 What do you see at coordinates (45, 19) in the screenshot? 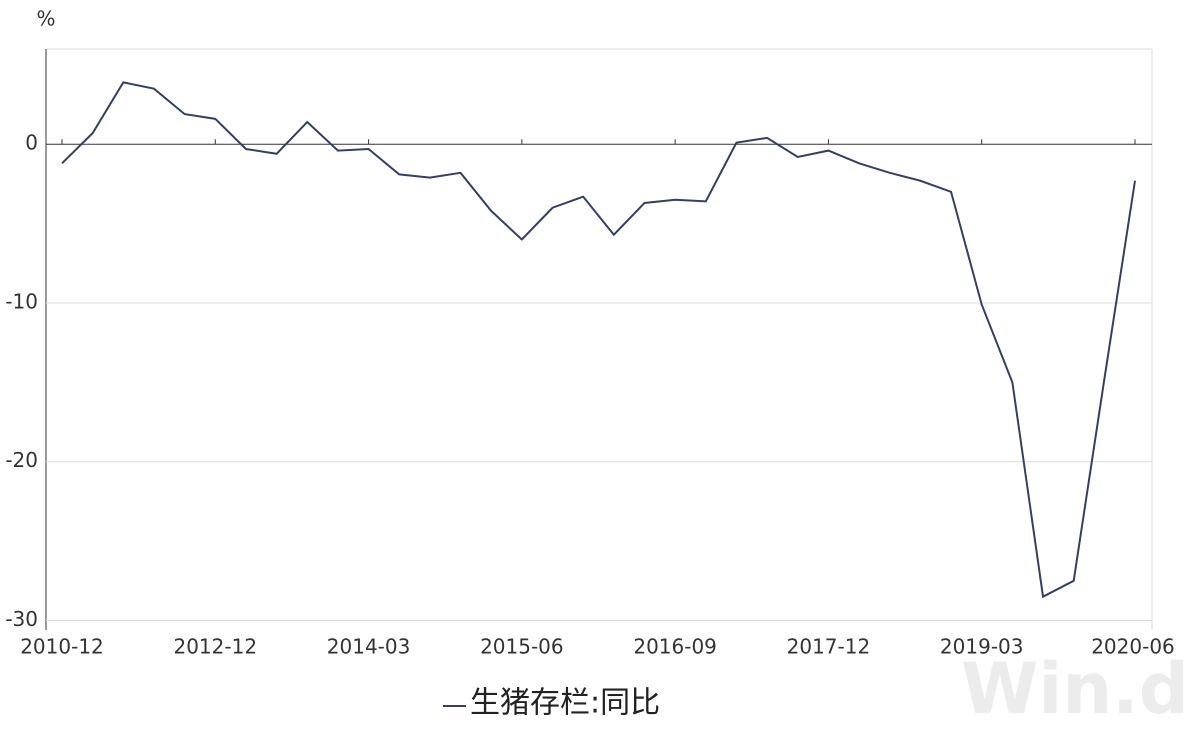
I see `y-unit: %` at bounding box center [45, 19].